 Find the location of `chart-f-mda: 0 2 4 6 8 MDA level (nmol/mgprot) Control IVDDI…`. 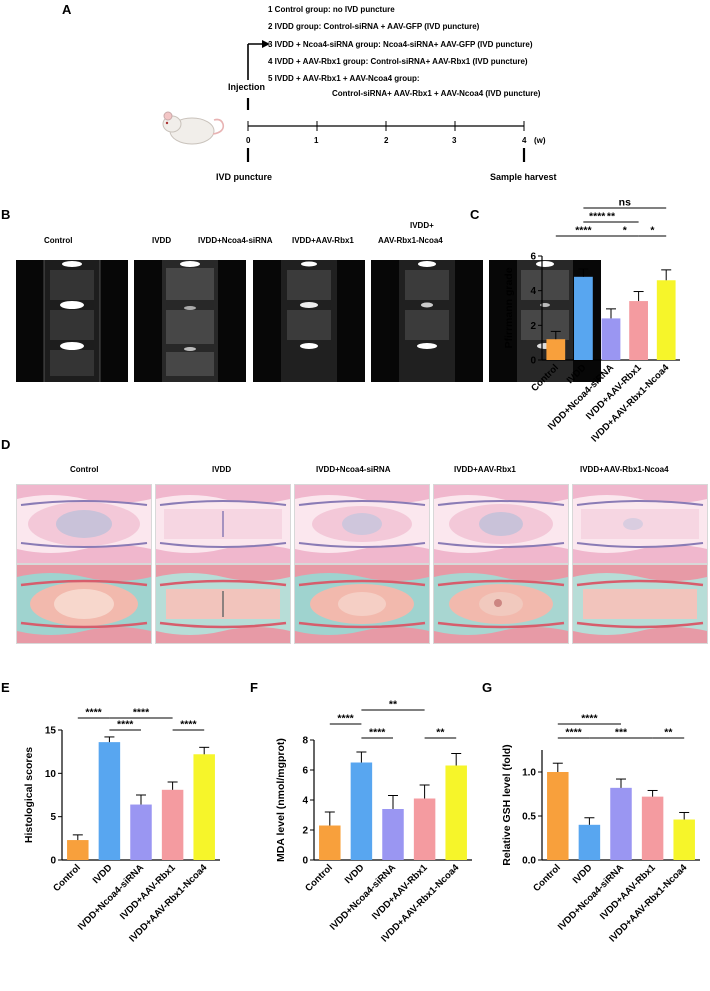

chart-f-mda: 0 2 4 6 8 MDA level (nmol/mgprot) Control IVDDI… is located at coordinates (373, 822).